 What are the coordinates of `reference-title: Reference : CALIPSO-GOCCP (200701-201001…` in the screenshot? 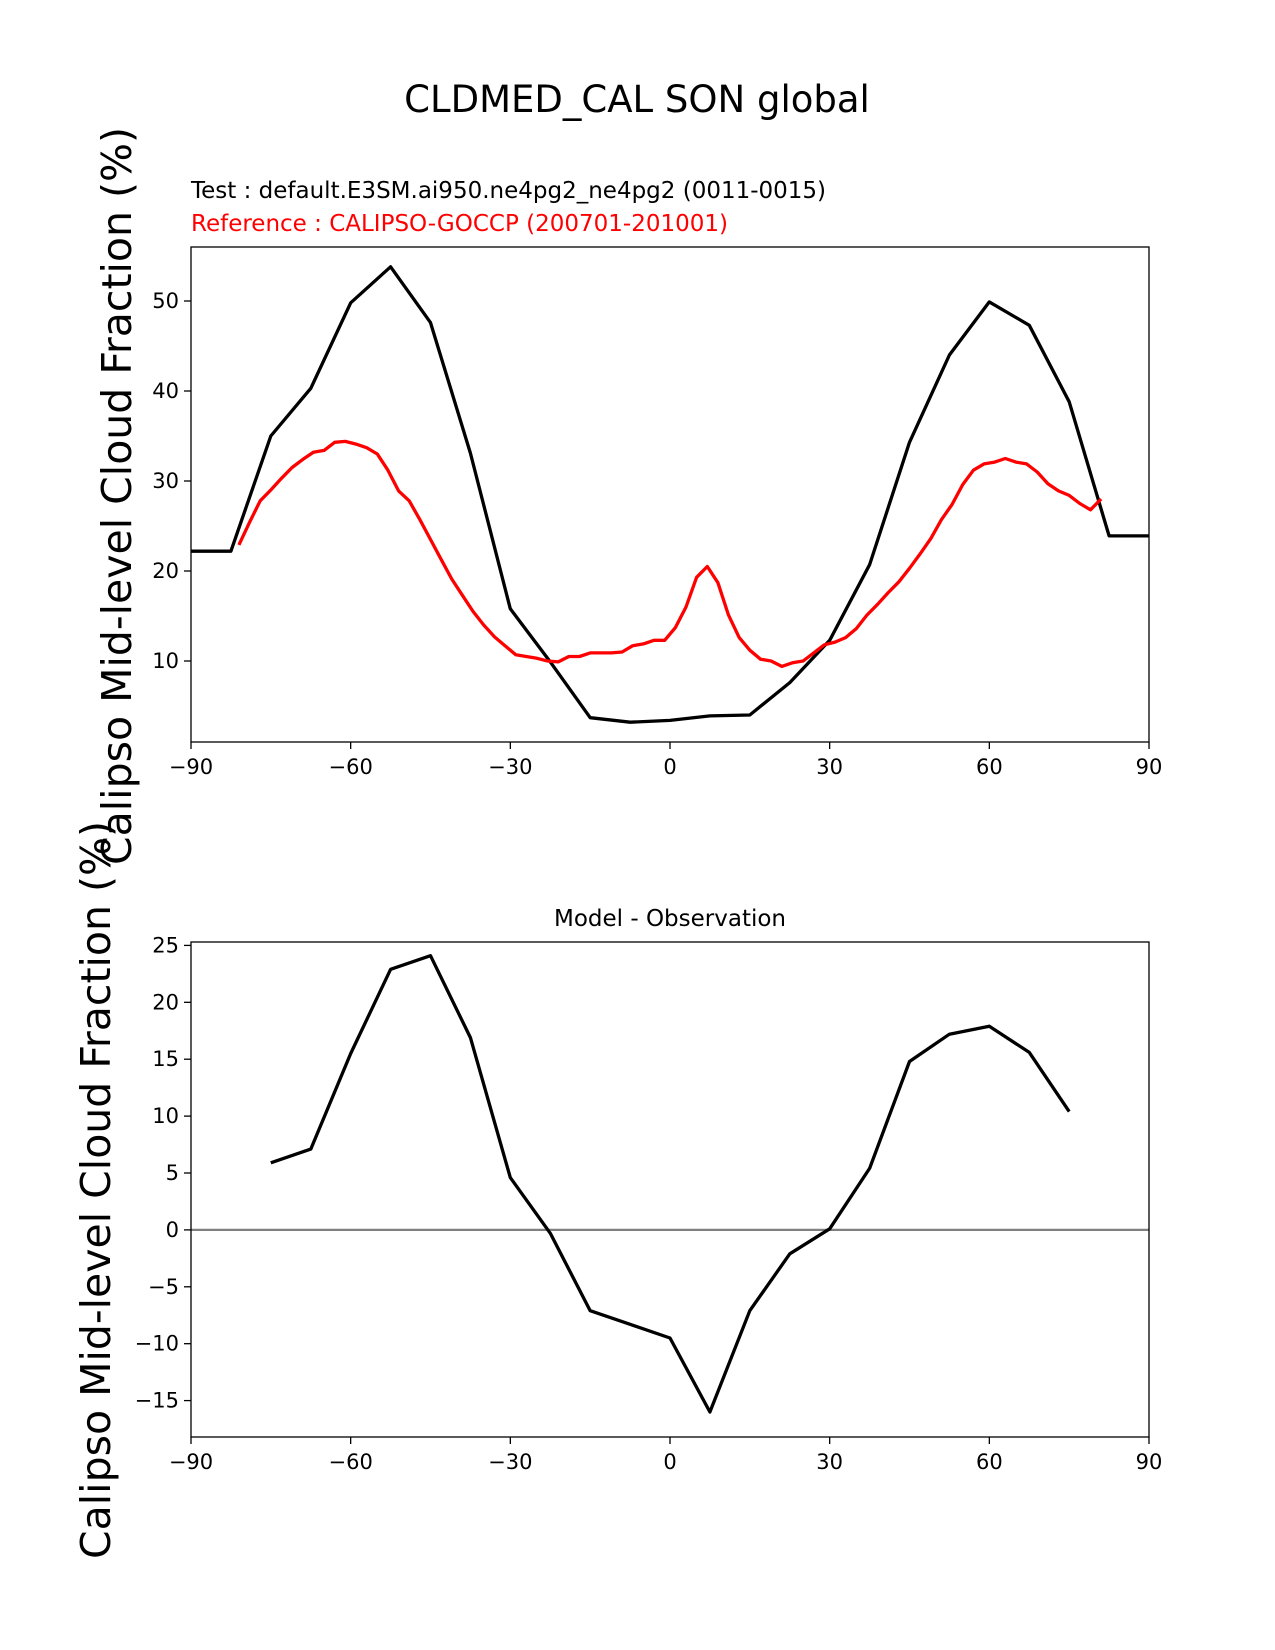 It's located at (459, 224).